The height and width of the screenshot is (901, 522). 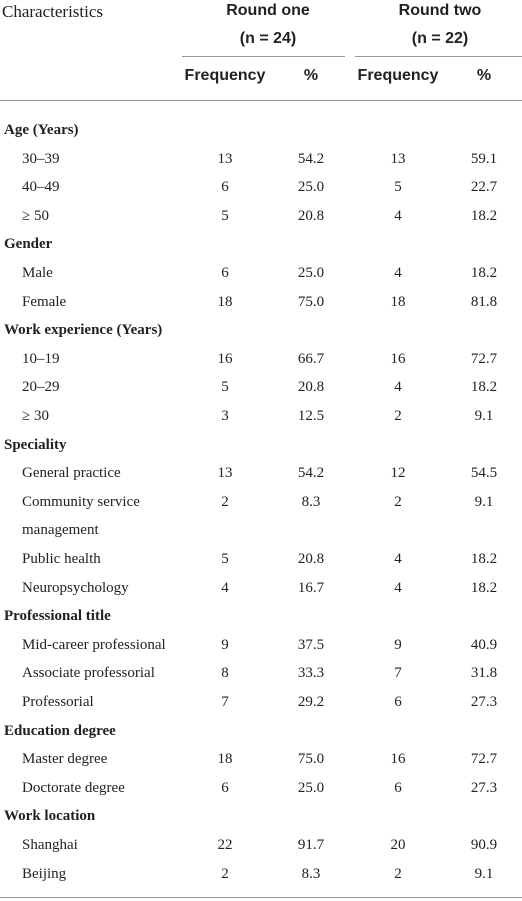 What do you see at coordinates (398, 473) in the screenshot?
I see `cell: 12` at bounding box center [398, 473].